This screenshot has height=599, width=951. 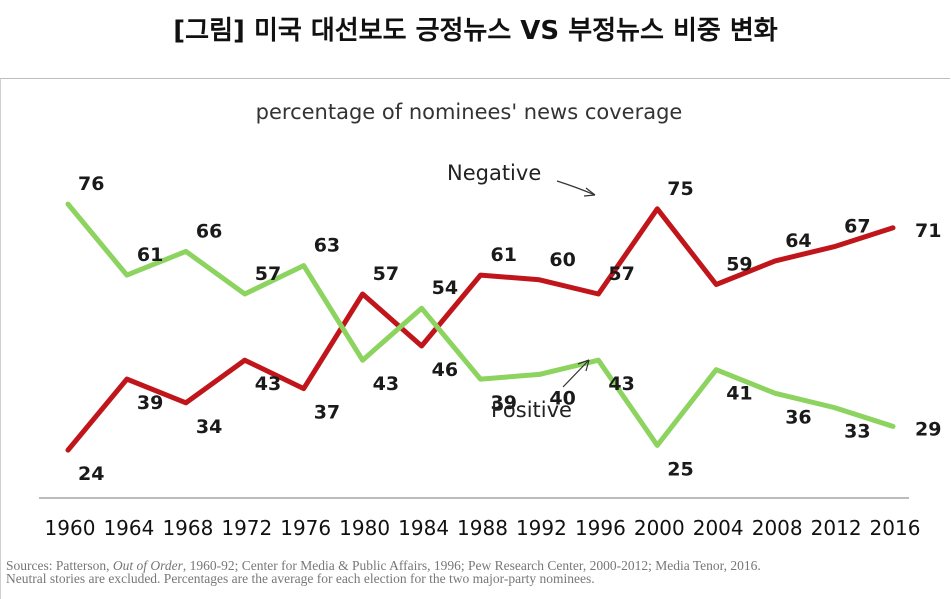 I want to click on data-label-negative-2008: 64, so click(x=798, y=241).